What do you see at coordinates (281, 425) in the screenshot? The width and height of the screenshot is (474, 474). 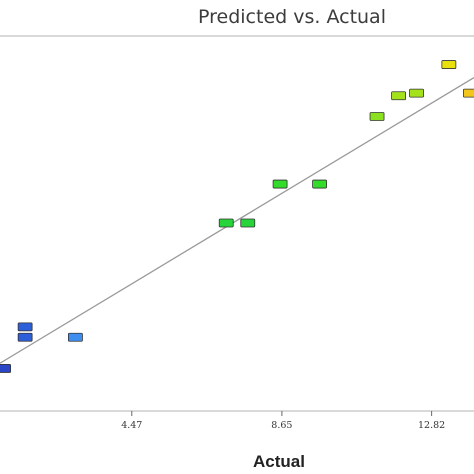 I see `x-tick-label: 8.65` at bounding box center [281, 425].